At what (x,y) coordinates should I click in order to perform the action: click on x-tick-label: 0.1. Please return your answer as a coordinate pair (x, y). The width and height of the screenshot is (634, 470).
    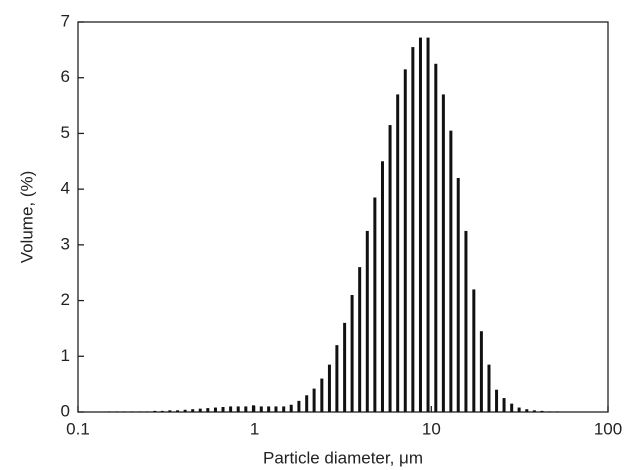
    Looking at the image, I should click on (78, 428).